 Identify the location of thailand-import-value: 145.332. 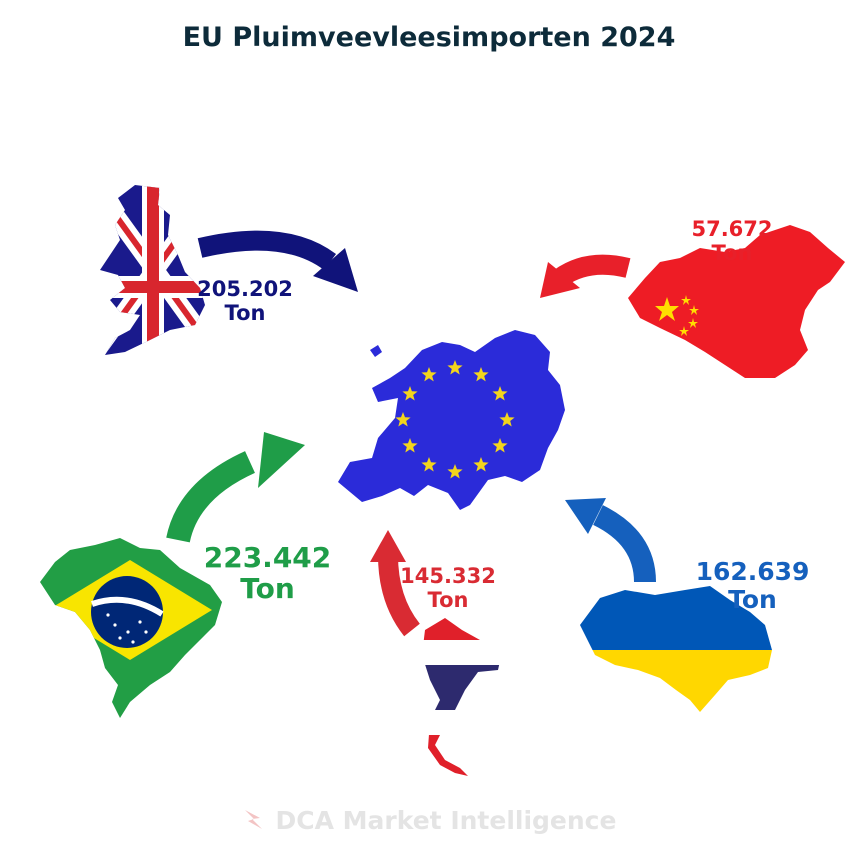
(448, 576).